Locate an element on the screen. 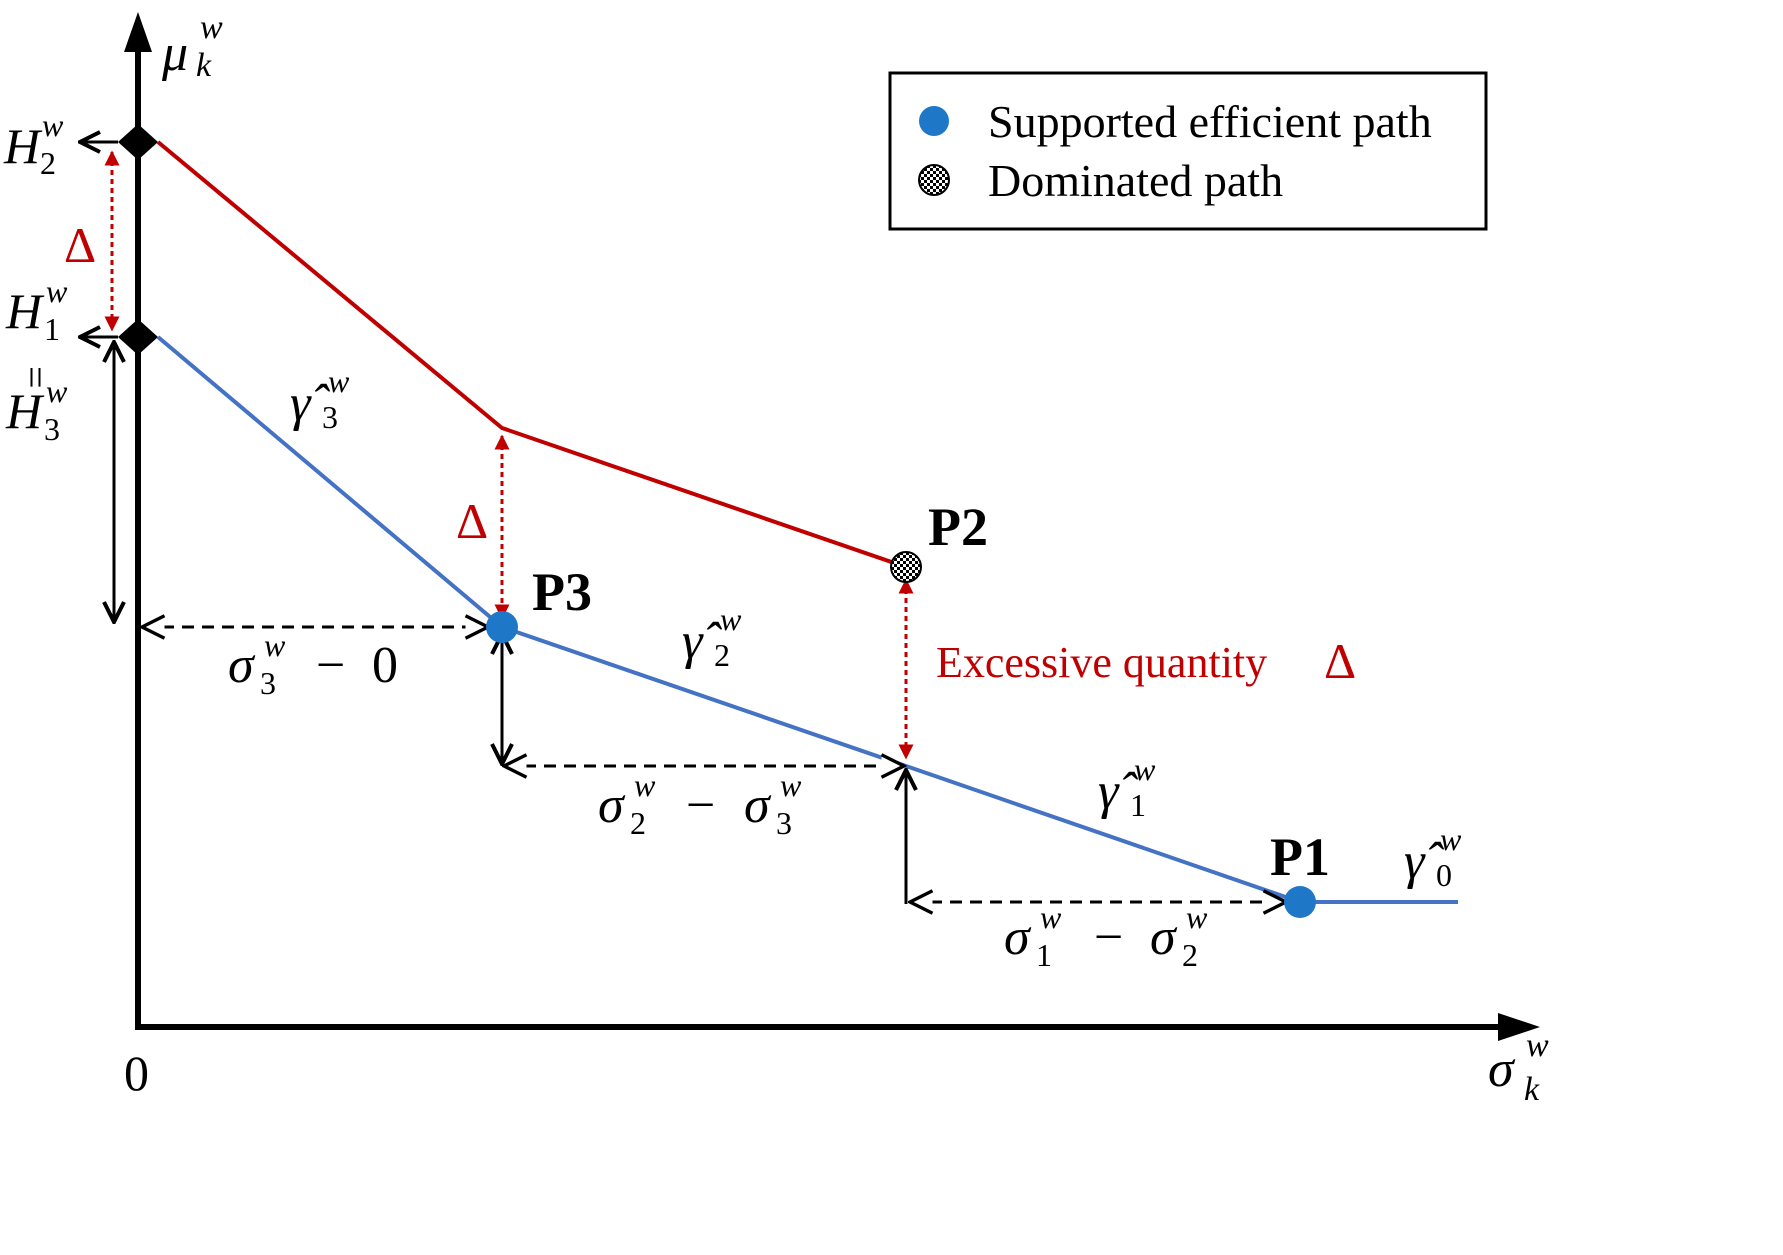 The image size is (1783, 1255). p2-label: P2 is located at coordinates (958, 527).